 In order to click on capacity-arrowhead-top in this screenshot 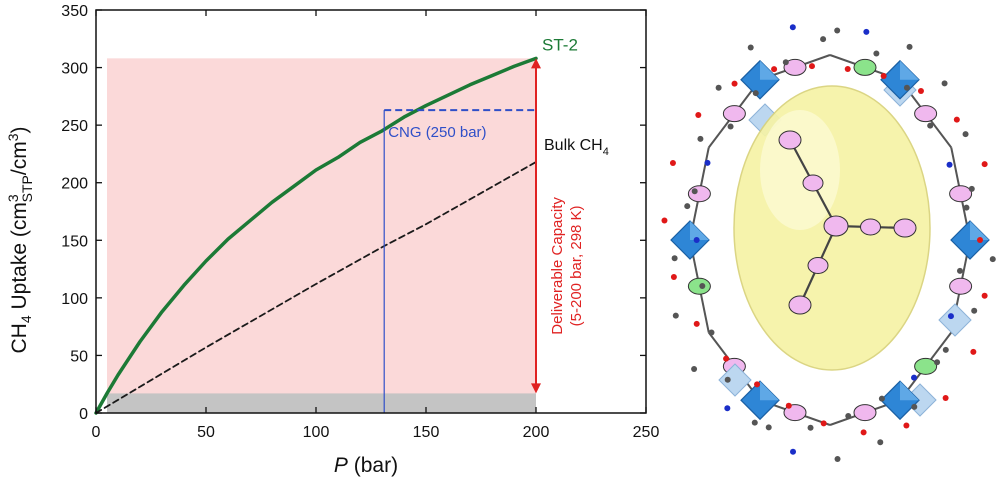, I will do `click(536, 63)`.